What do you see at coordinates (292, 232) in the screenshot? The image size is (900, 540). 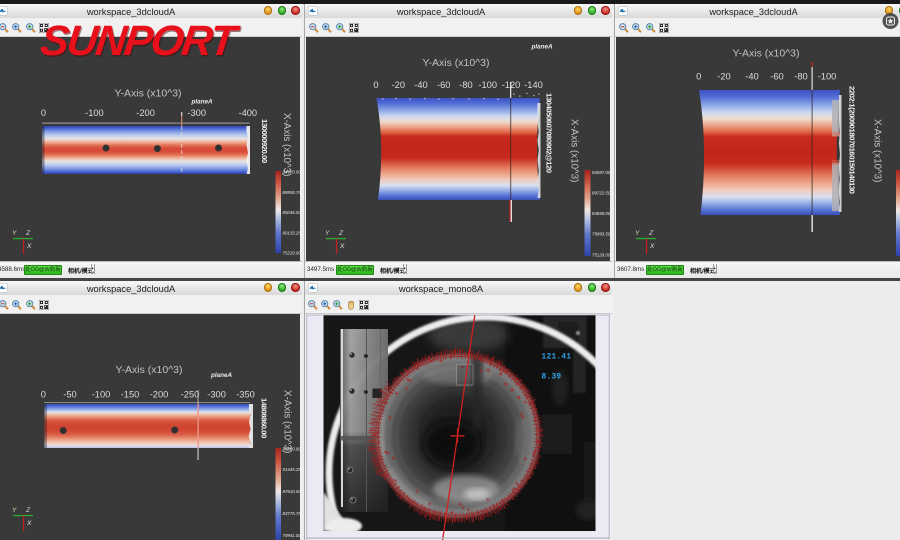 I see `svg-text: 80133.25` at bounding box center [292, 232].